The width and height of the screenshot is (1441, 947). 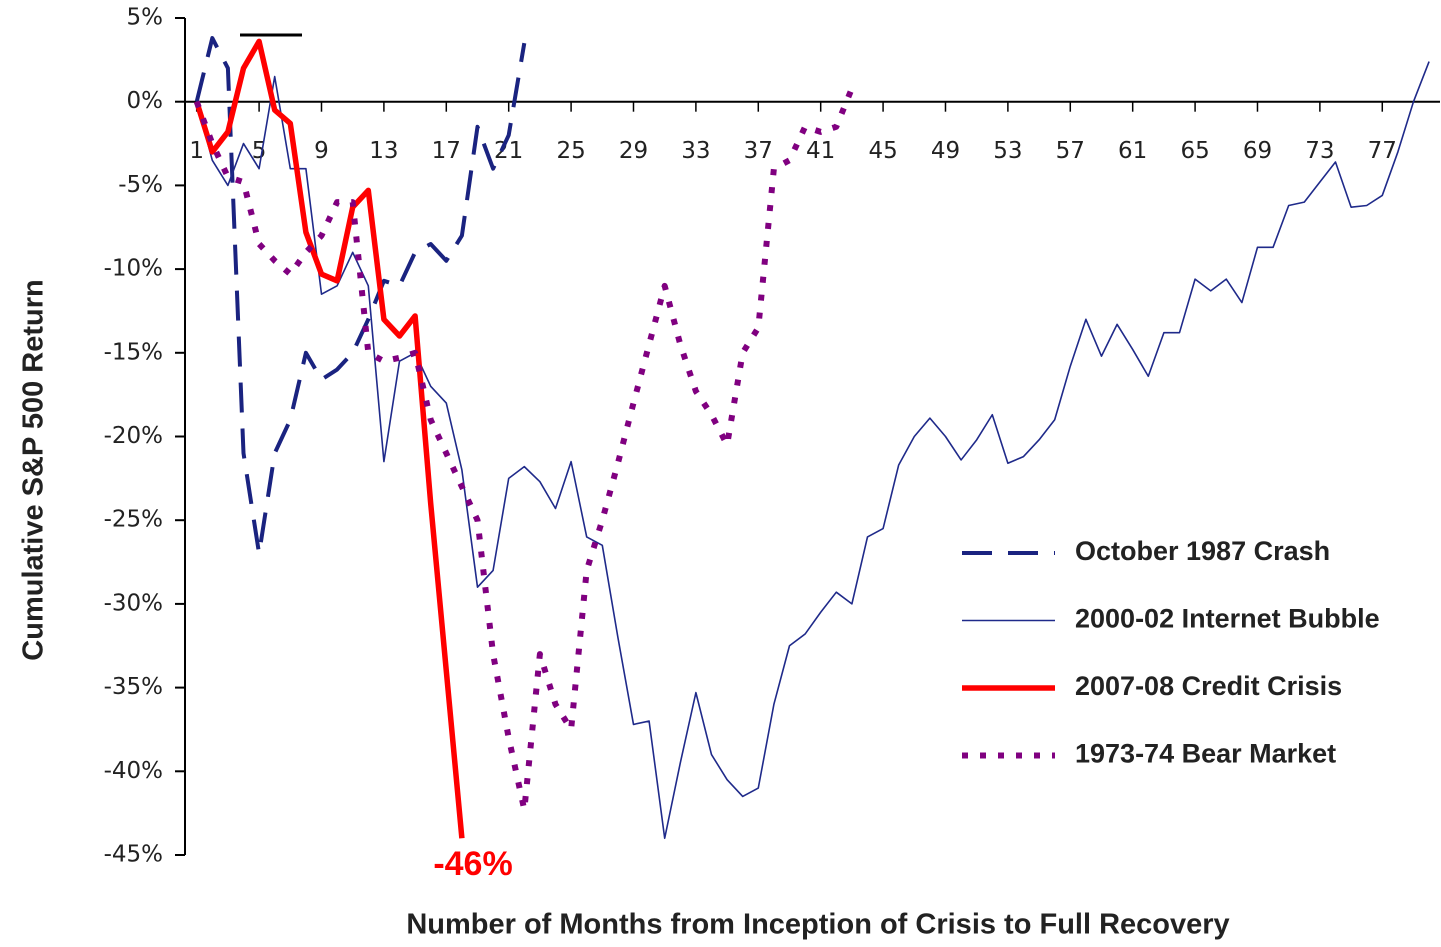 I want to click on y-tick-label: 0%, so click(x=145, y=101).